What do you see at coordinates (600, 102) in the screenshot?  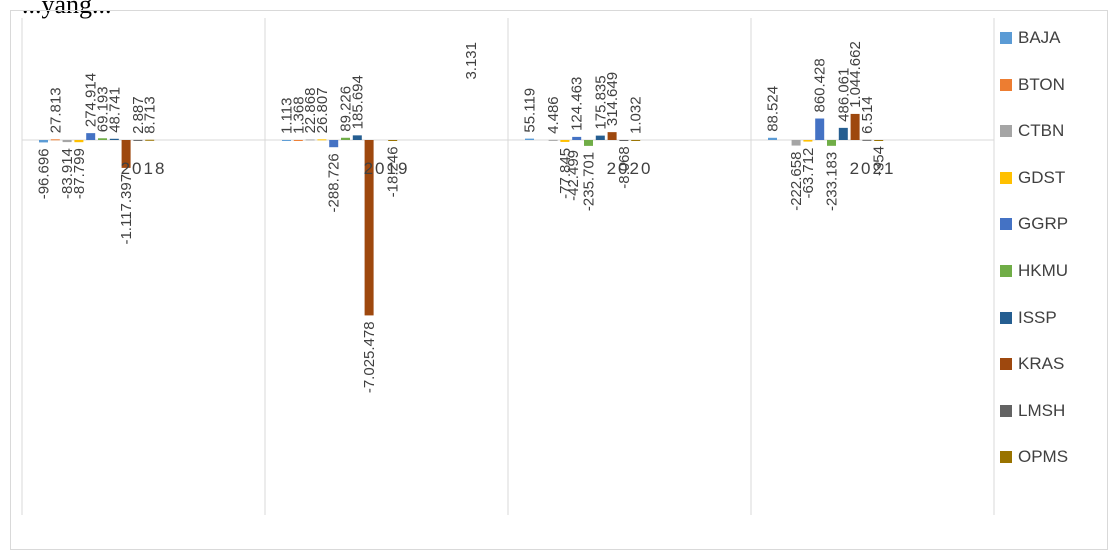 I see `data-label-issp-2020: 175.835` at bounding box center [600, 102].